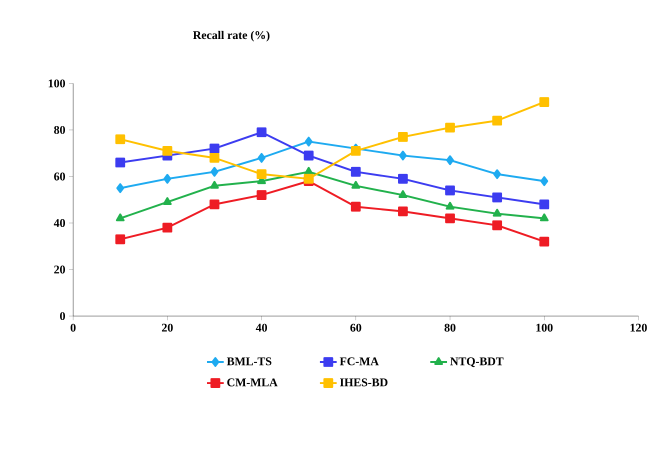 The height and width of the screenshot is (455, 664). I want to click on y-tick-label: 0, so click(63, 316).